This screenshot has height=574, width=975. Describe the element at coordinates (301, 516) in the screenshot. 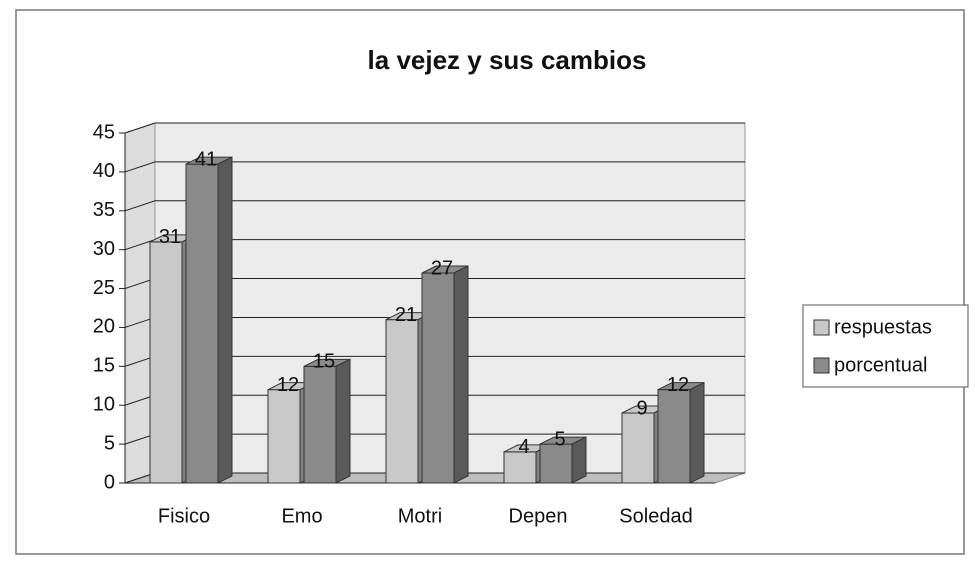

I see `x-tick-label: Emo` at that location.